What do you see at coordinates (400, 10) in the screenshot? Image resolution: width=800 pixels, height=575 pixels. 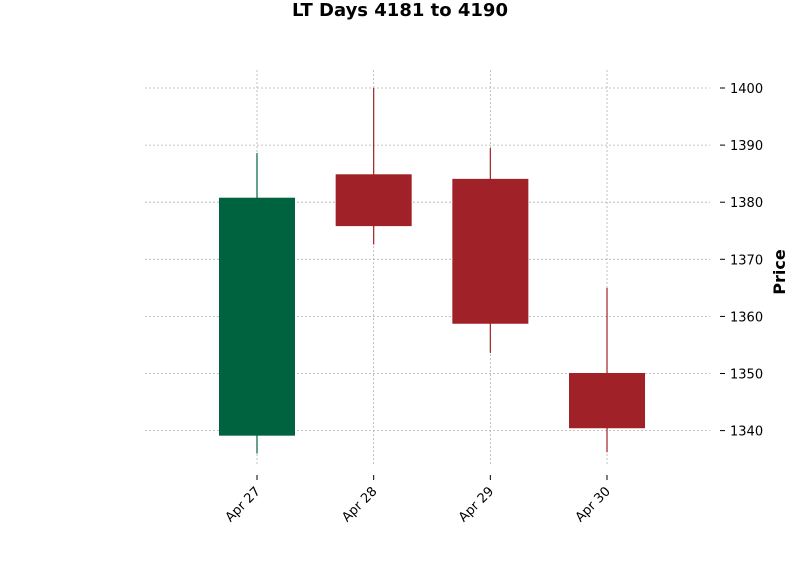 I see `chart-title: LT Days 4181 to 4190` at bounding box center [400, 10].